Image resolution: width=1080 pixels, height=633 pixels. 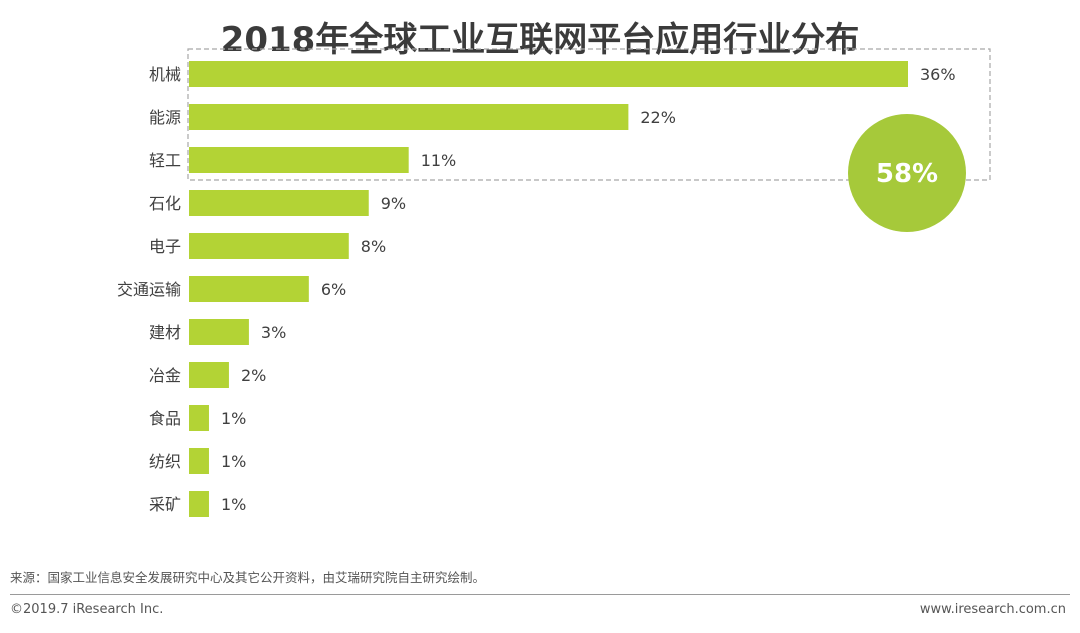 I want to click on highlight-badge, so click(x=907, y=173).